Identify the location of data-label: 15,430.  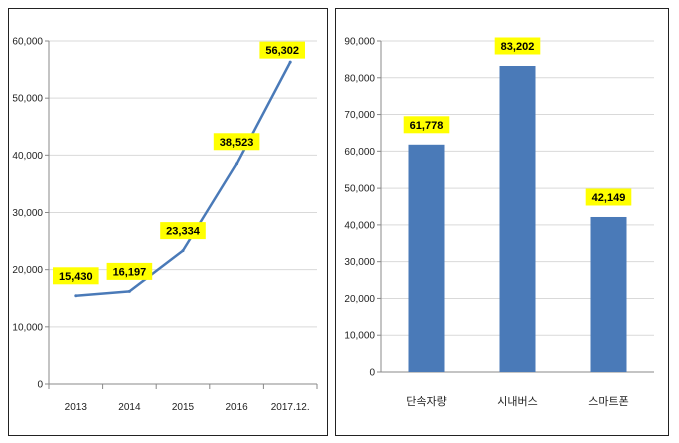
(76, 277).